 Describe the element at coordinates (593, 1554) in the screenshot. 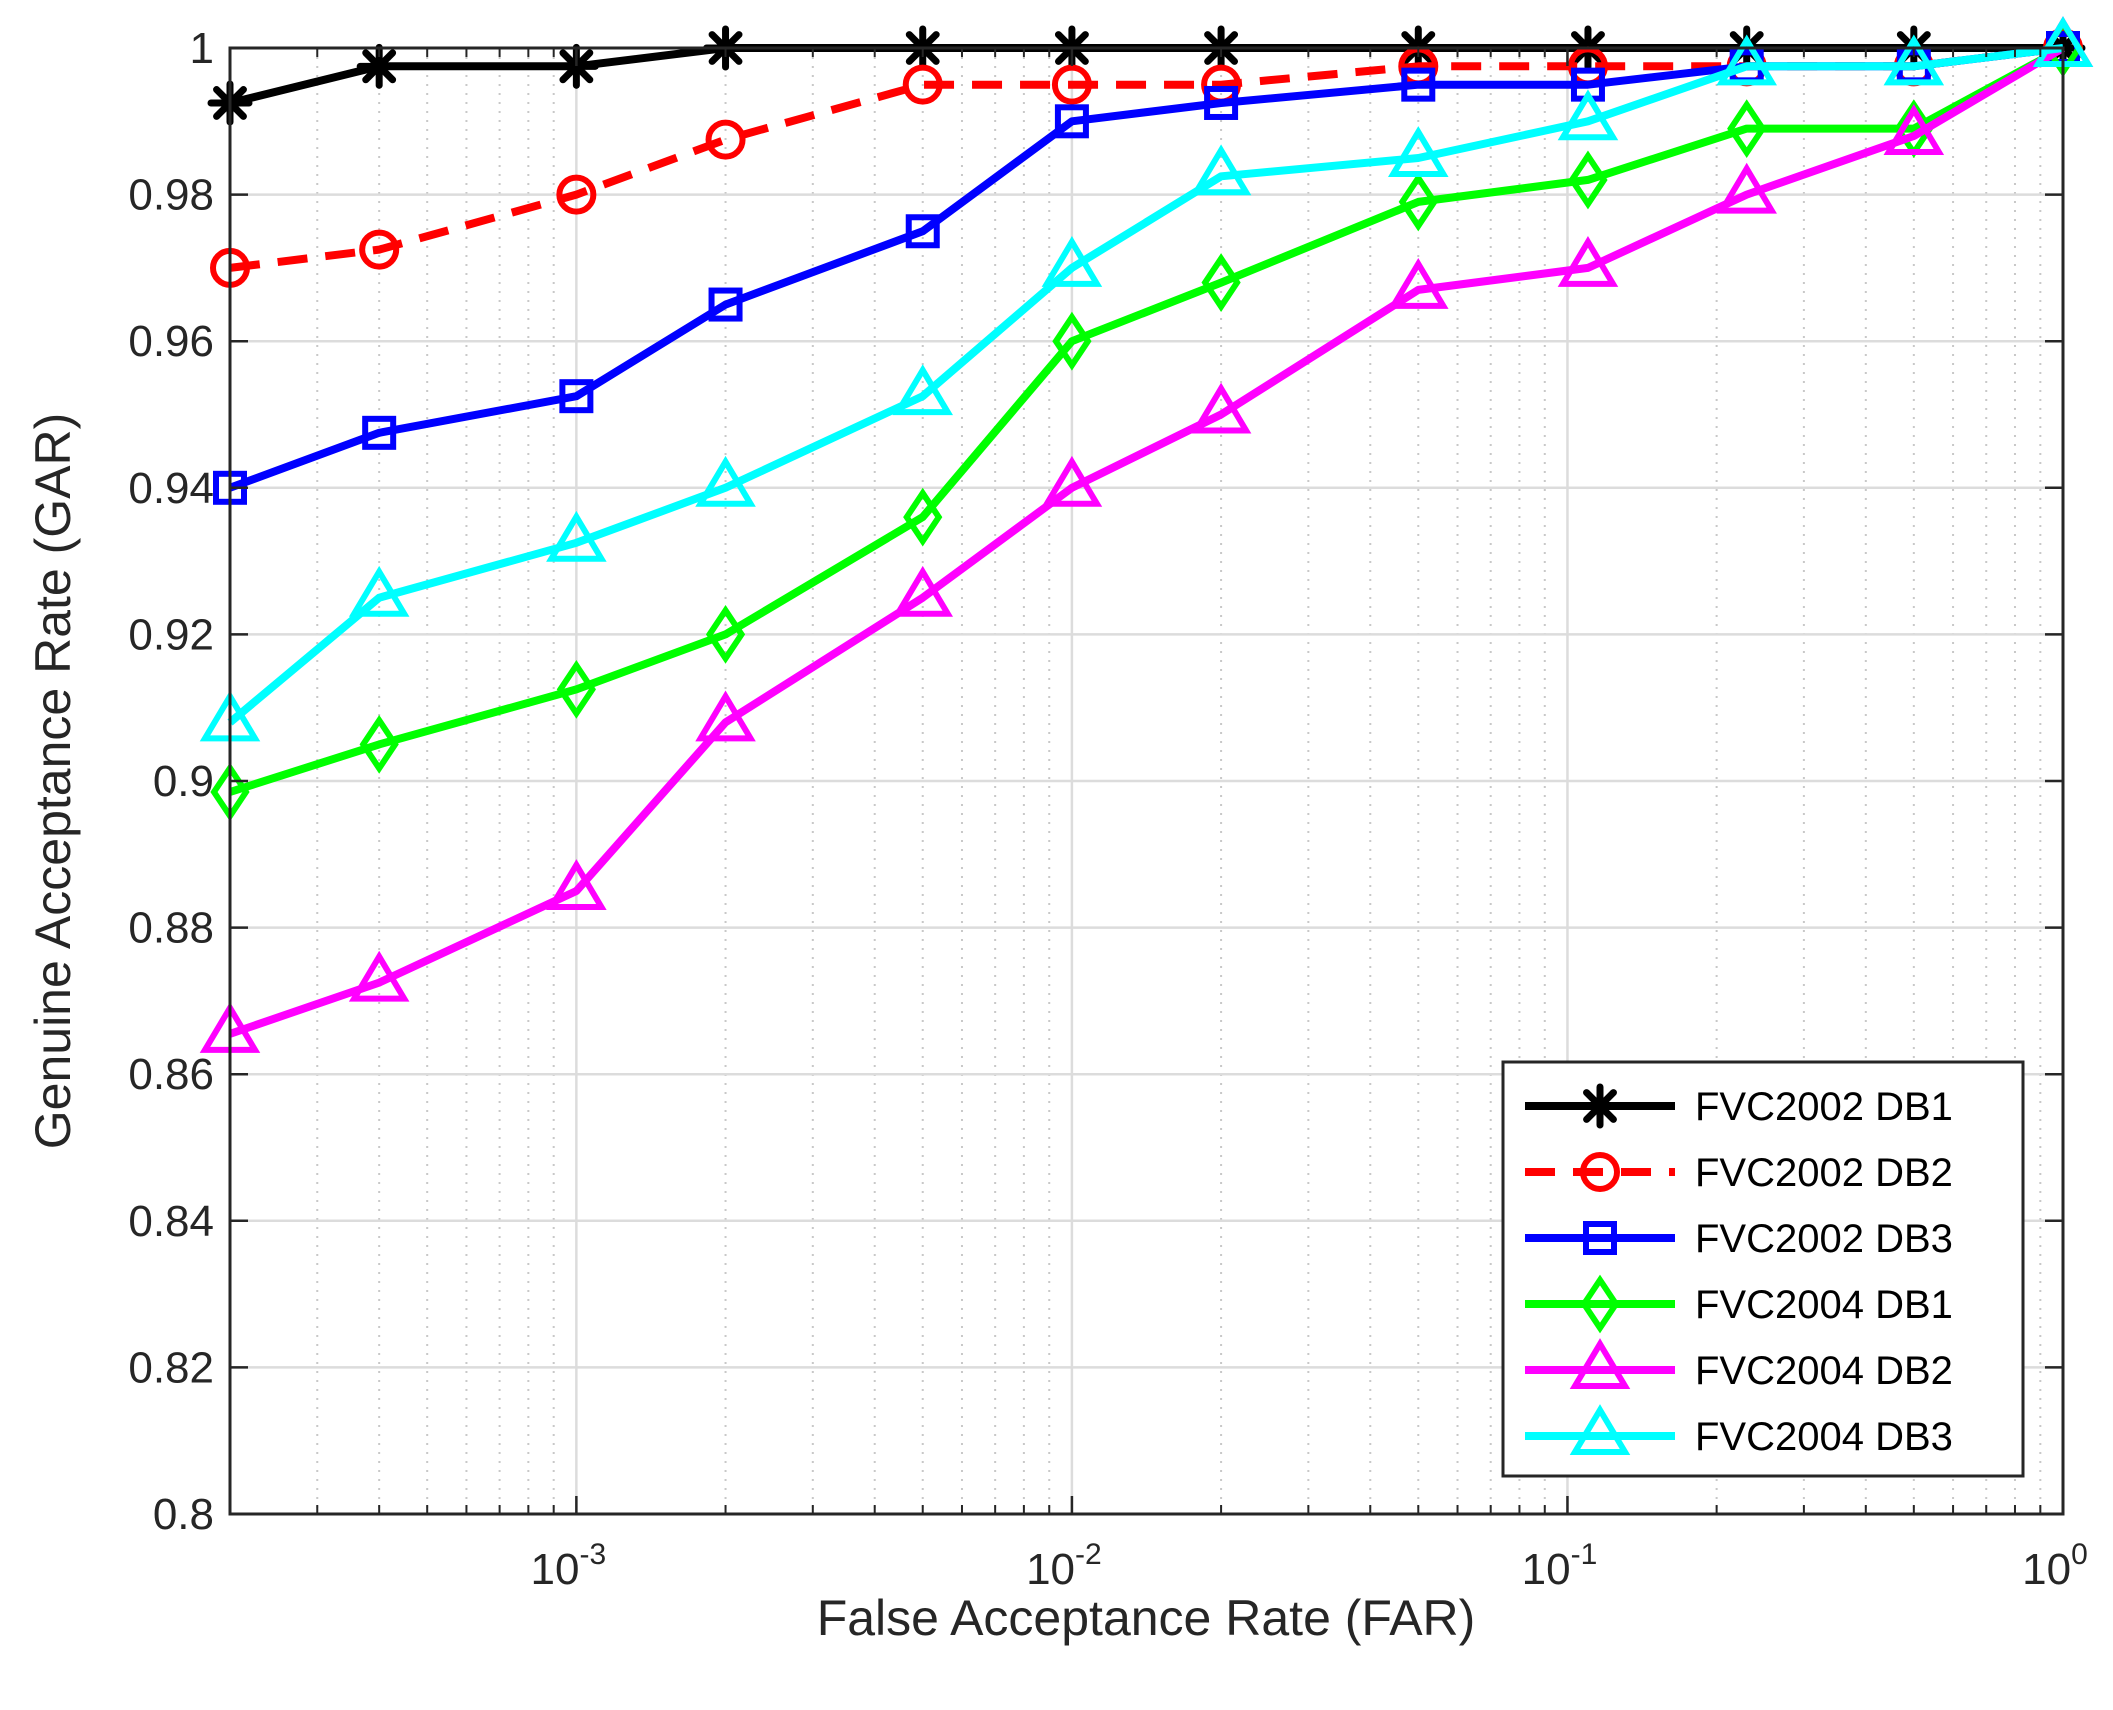

I see `x-tick-exponent: -3` at that location.